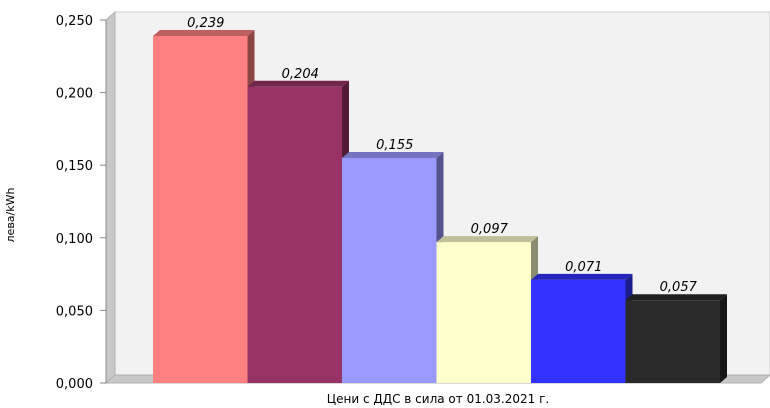 Image resolution: width=770 pixels, height=408 pixels. Describe the element at coordinates (10, 215) in the screenshot. I see `y-axis-title: лева/kWh` at that location.